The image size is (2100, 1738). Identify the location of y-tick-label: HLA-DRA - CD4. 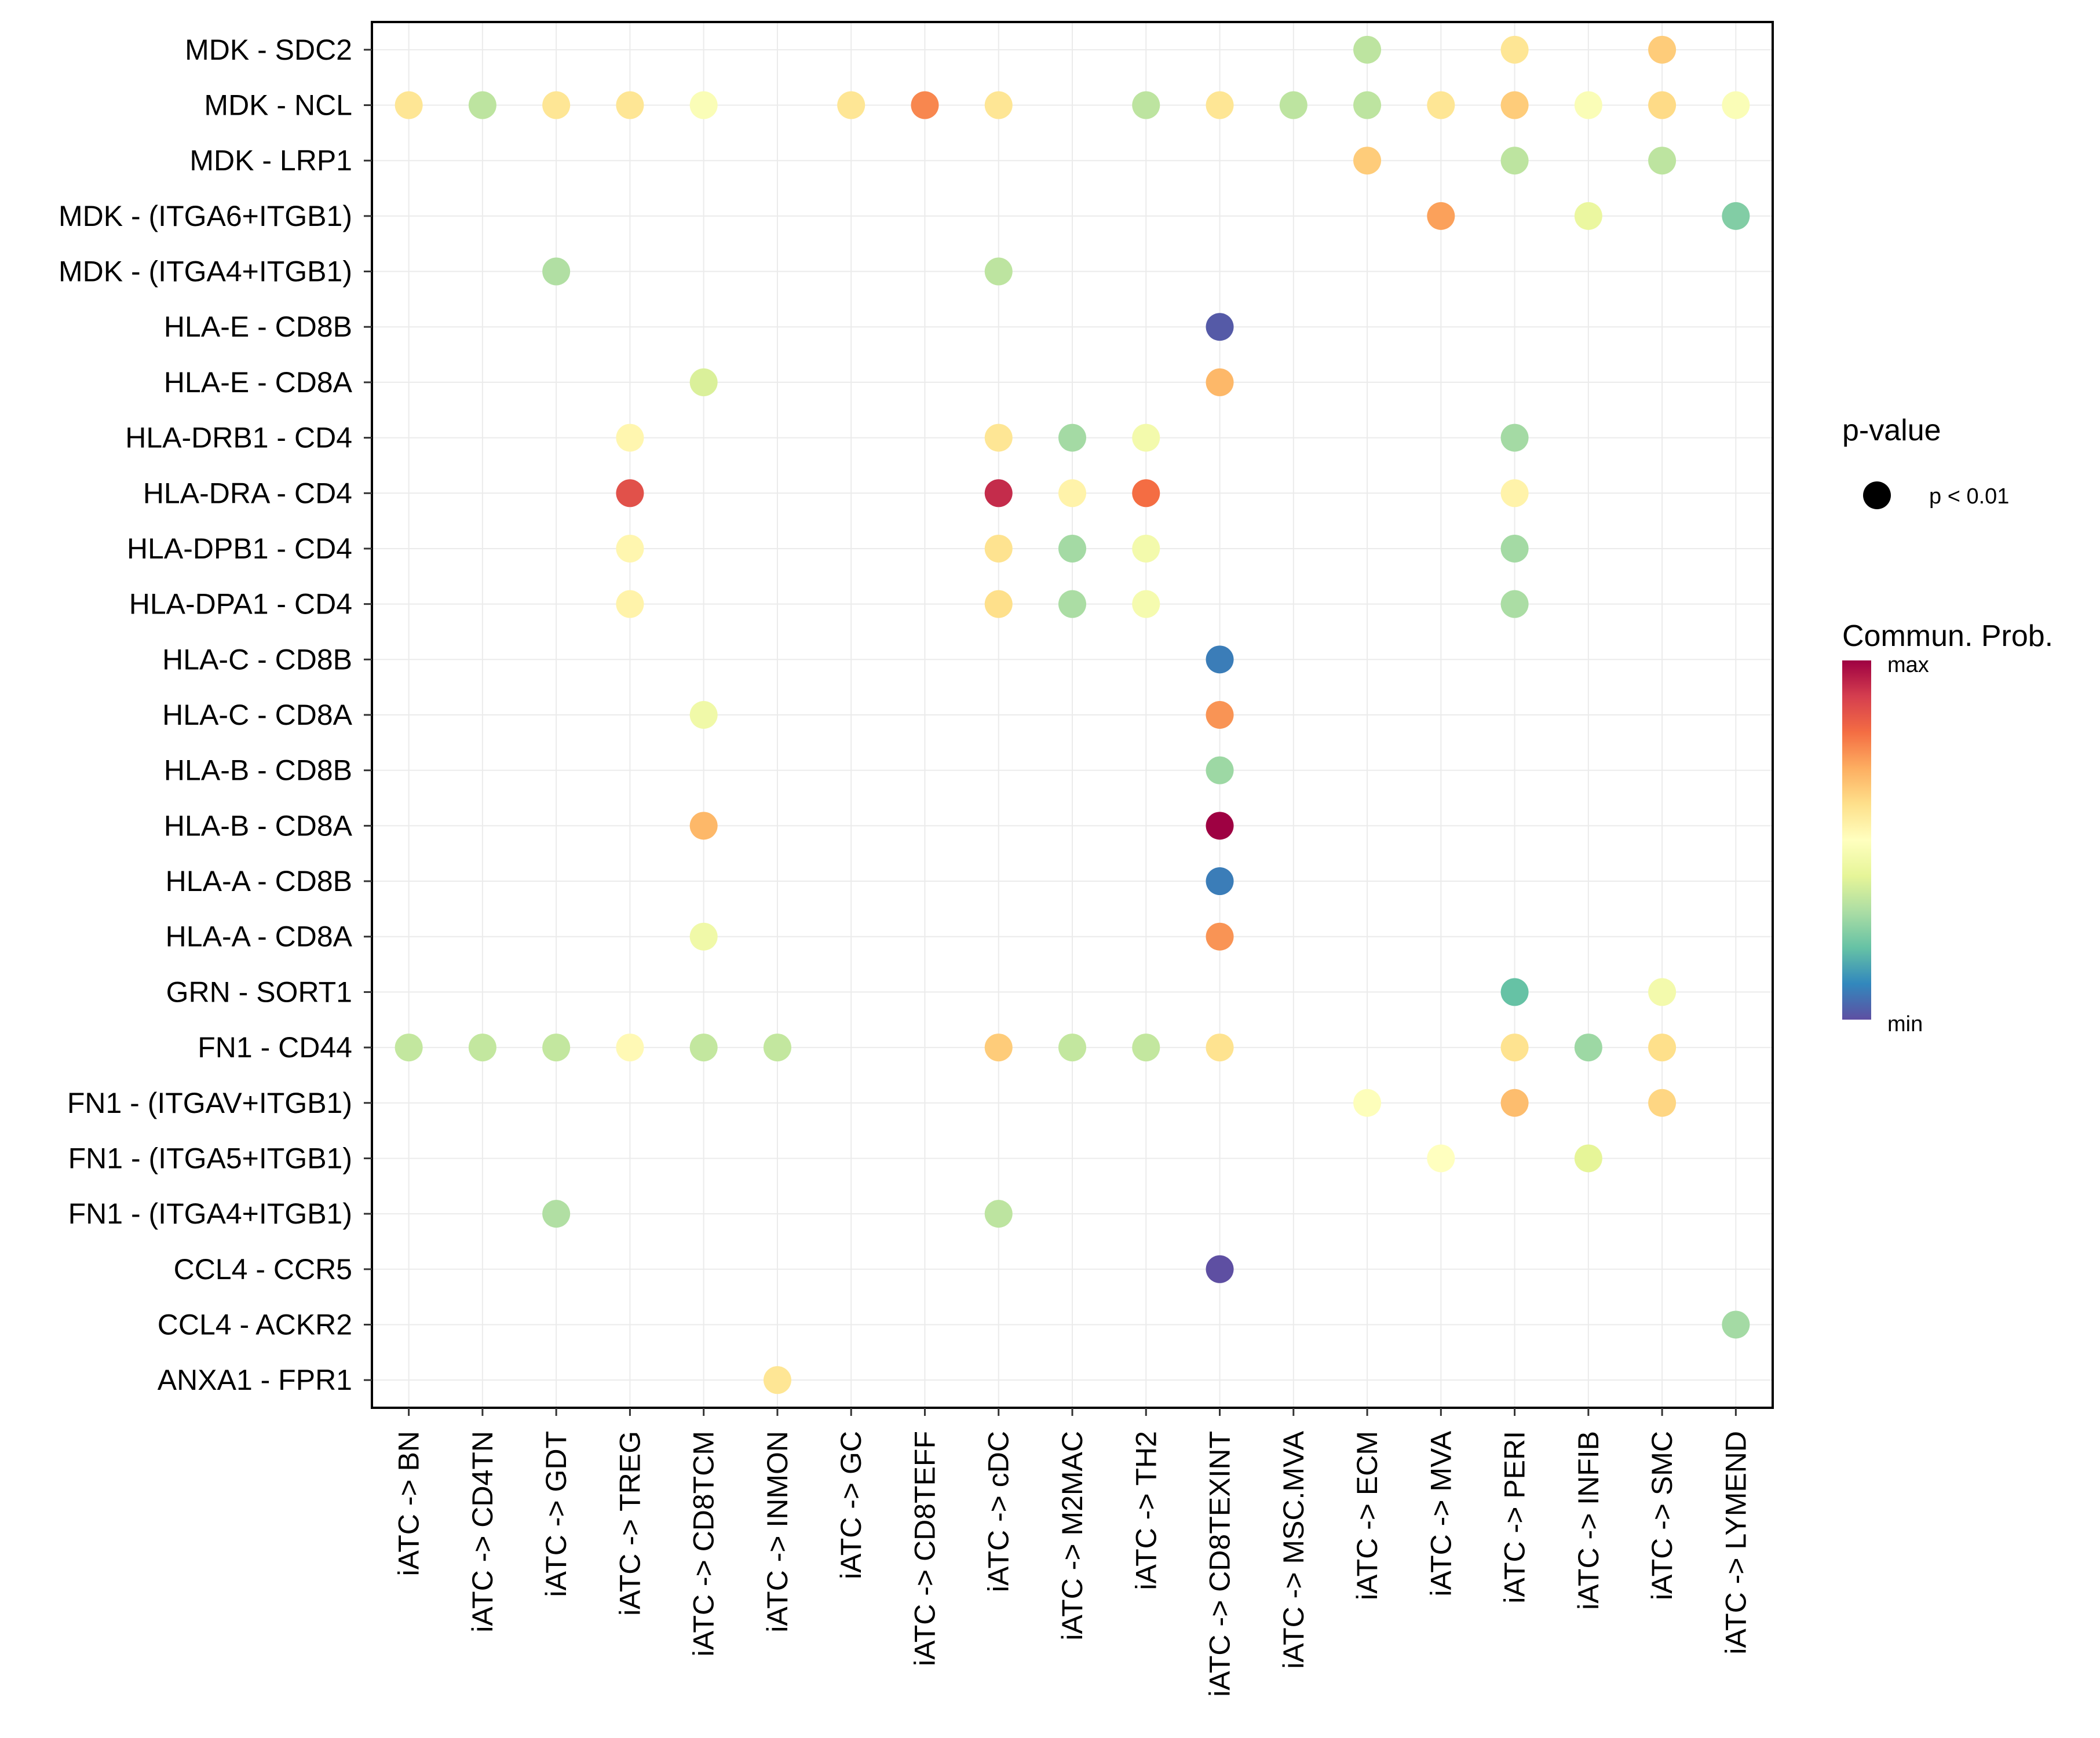
(248, 493).